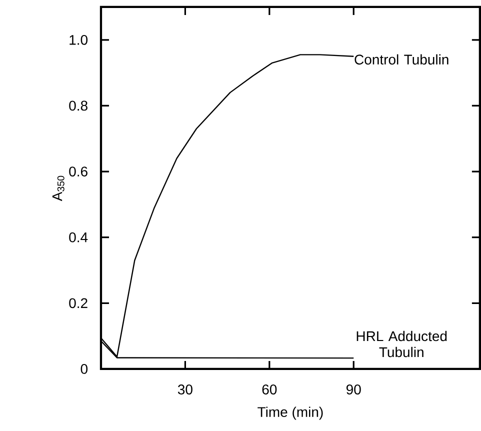 Image resolution: width=481 pixels, height=431 pixels. What do you see at coordinates (84, 369) in the screenshot?
I see `y-tick-label: 0` at bounding box center [84, 369].